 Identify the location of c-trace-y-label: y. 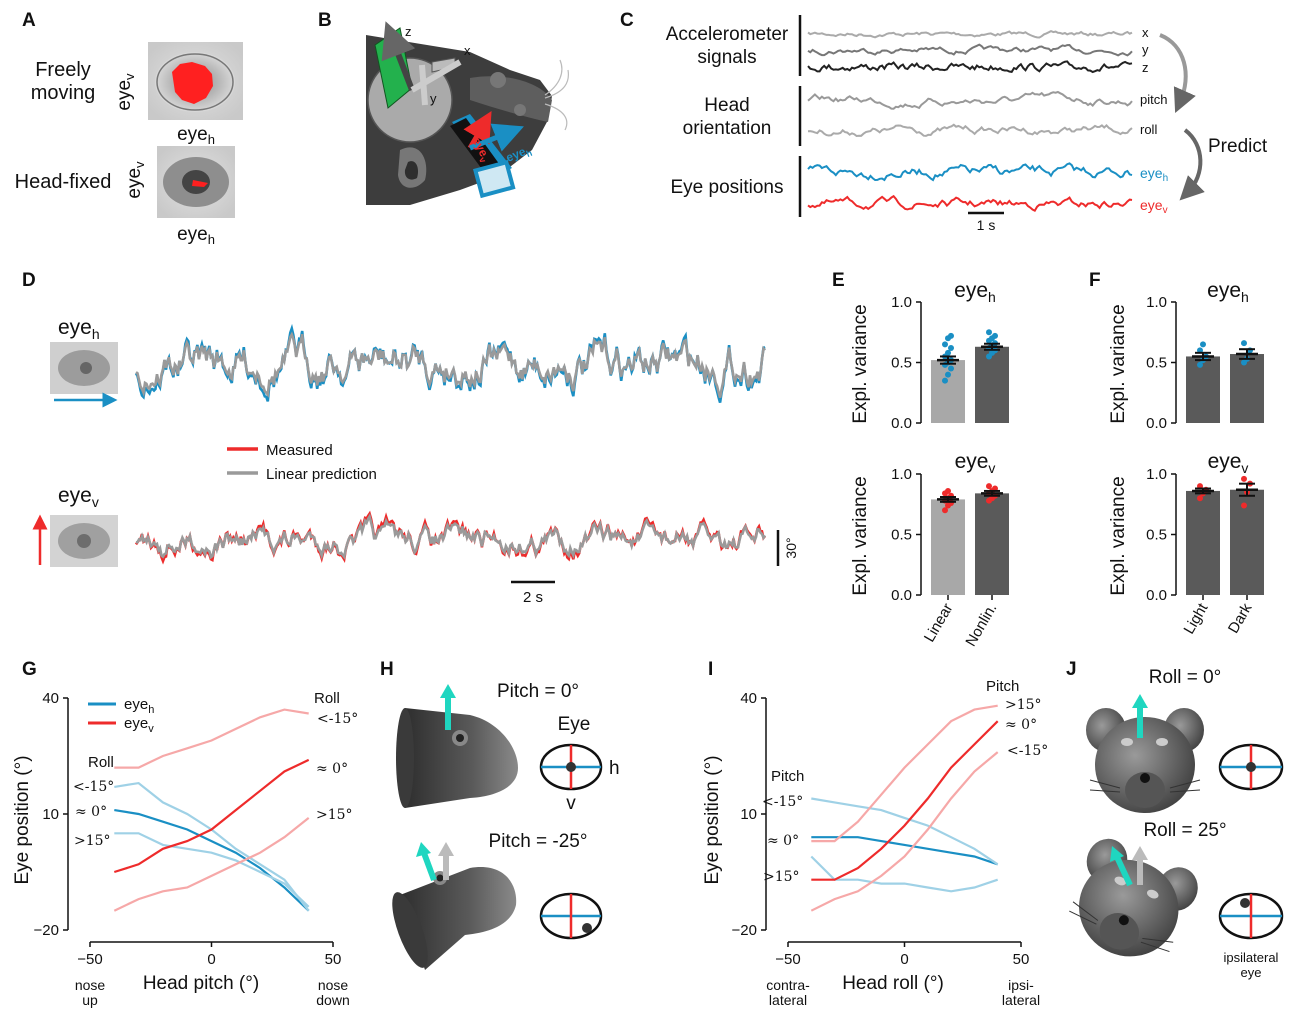
(1145, 49).